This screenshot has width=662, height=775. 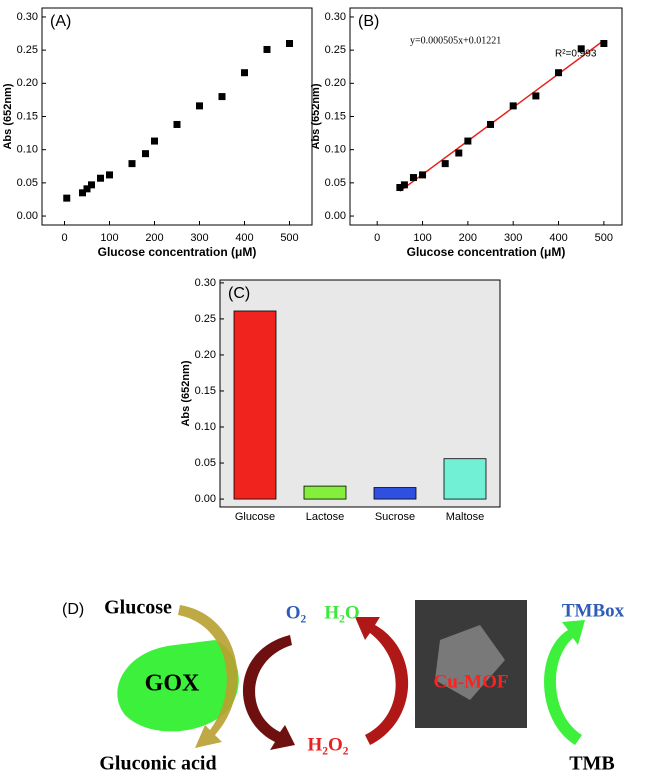 I want to click on panel-label: (B), so click(x=368, y=21).